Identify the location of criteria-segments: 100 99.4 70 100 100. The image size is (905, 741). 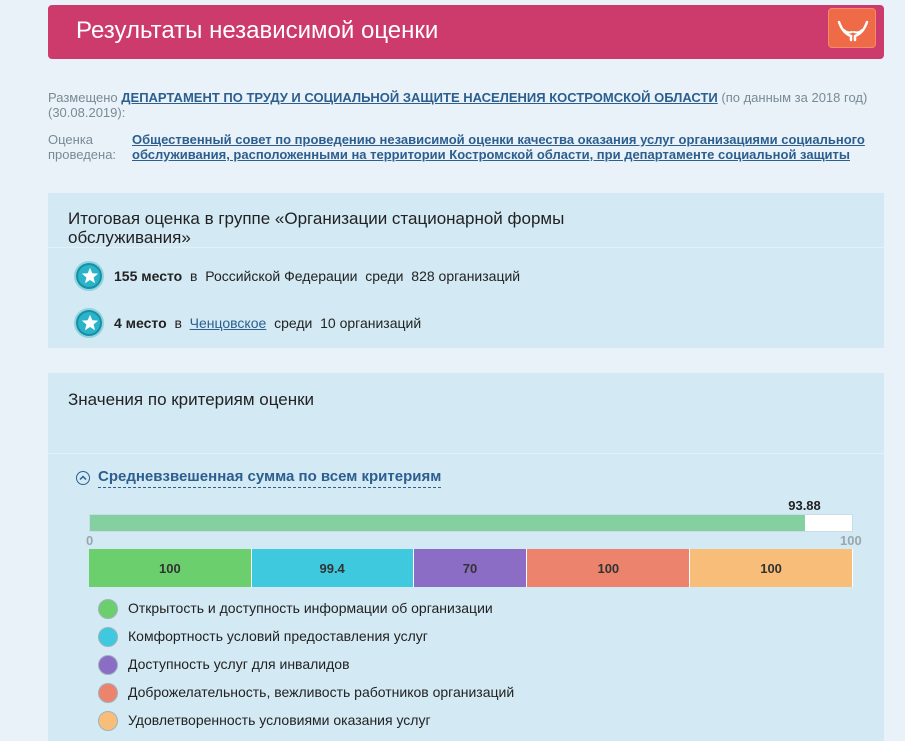
(471, 568).